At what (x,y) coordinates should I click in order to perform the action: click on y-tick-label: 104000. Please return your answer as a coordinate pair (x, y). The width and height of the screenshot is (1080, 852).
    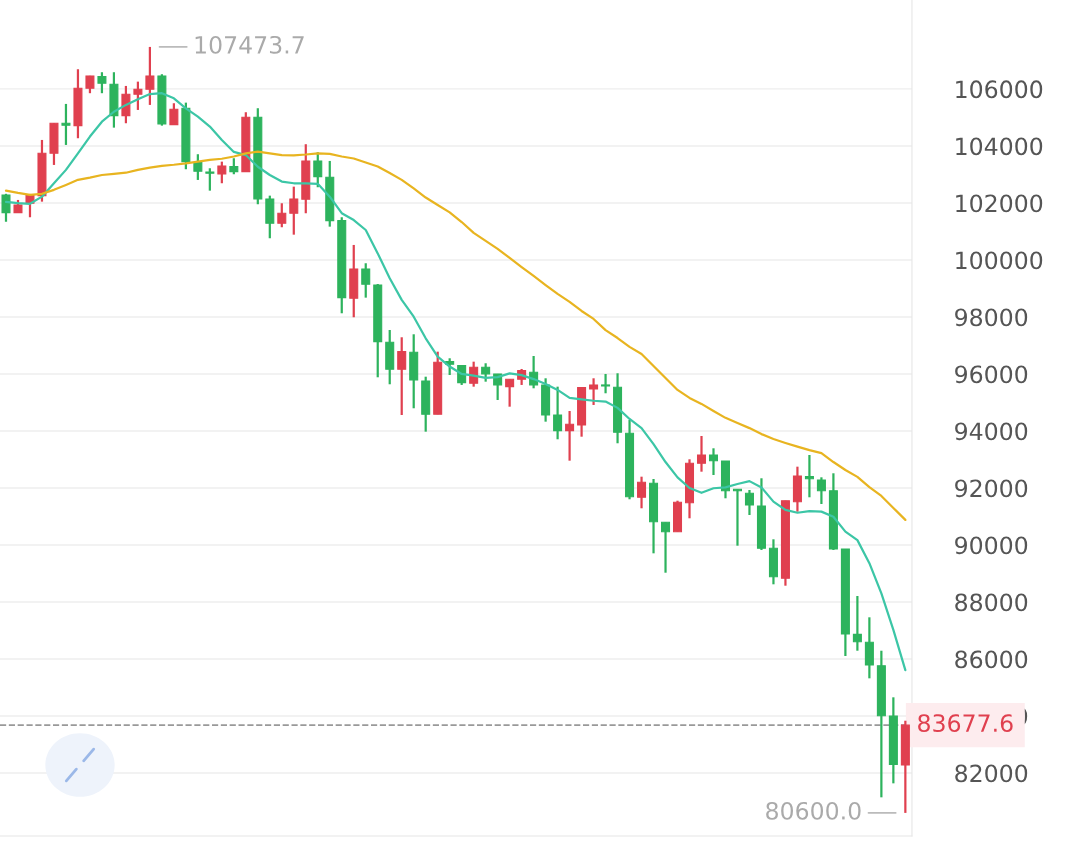
    Looking at the image, I should click on (999, 146).